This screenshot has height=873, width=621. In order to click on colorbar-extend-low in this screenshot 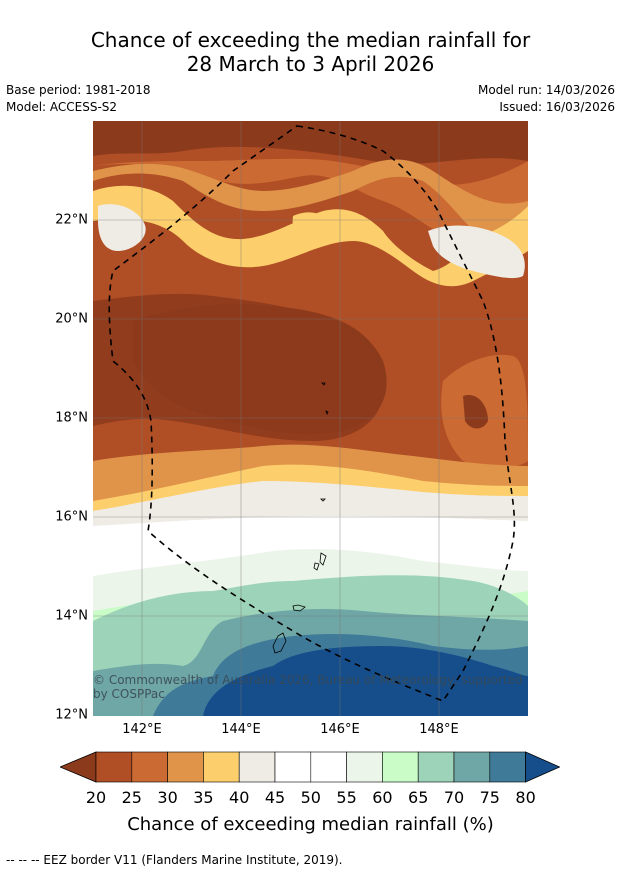, I will do `click(77, 767)`.